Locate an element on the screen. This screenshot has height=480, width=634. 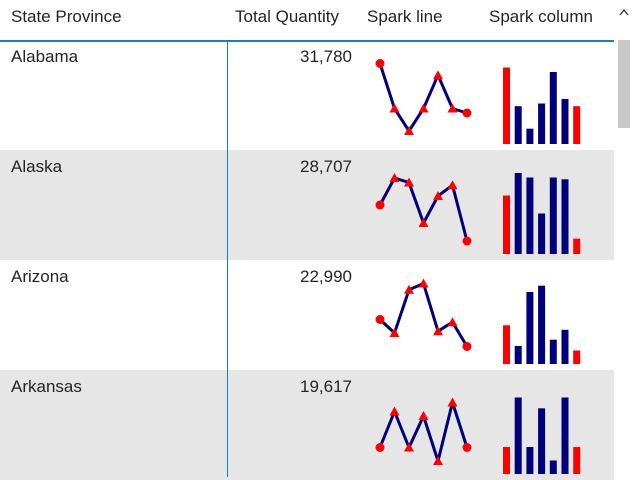
state-cell: Arizona is located at coordinates (40, 276).